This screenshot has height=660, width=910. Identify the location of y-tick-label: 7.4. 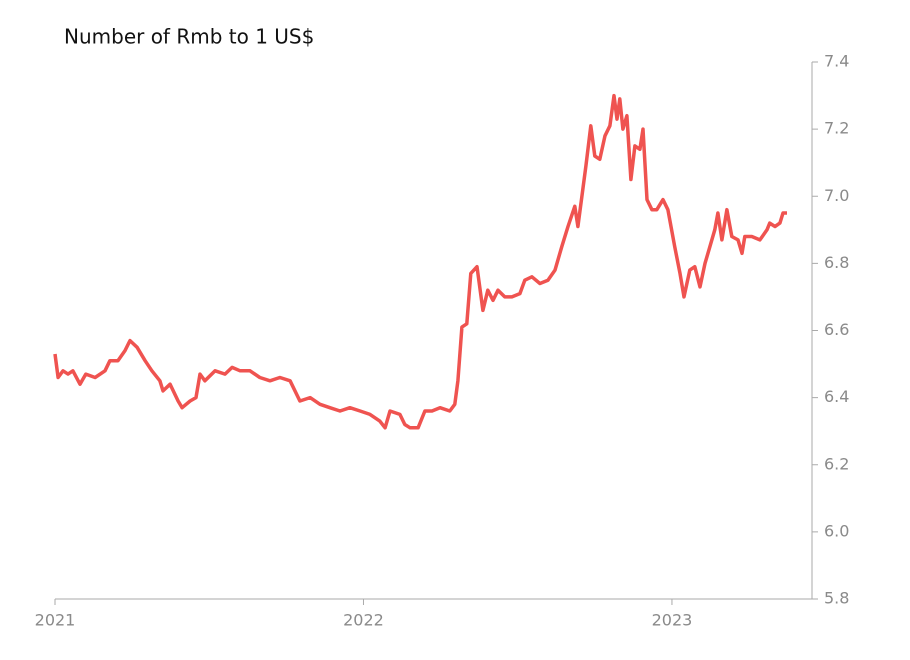
(836, 61).